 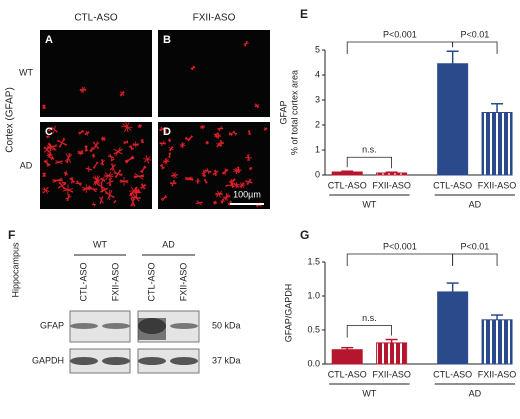 I want to click on lane-label: CTL-ASO, so click(x=83, y=281).